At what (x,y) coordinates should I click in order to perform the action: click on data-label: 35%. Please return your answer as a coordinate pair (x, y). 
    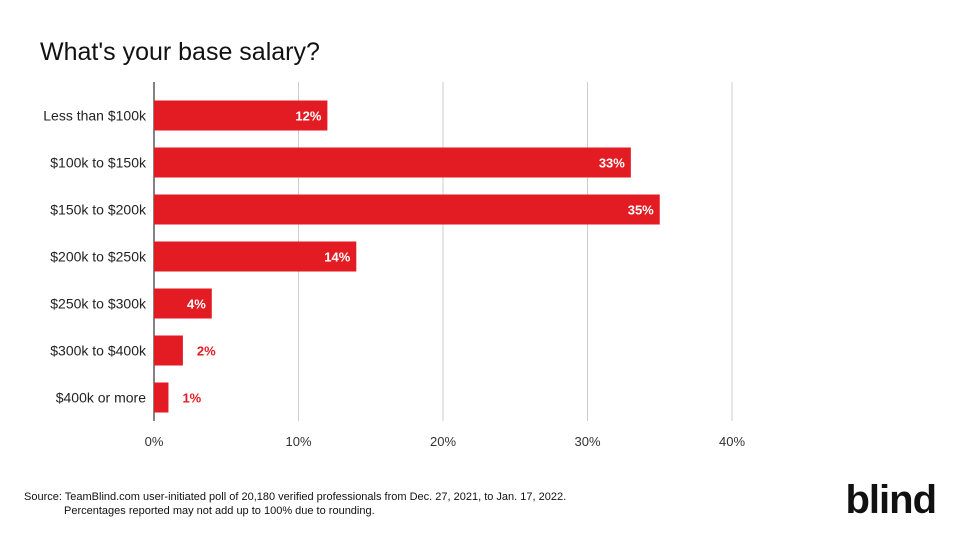
    Looking at the image, I should click on (641, 210).